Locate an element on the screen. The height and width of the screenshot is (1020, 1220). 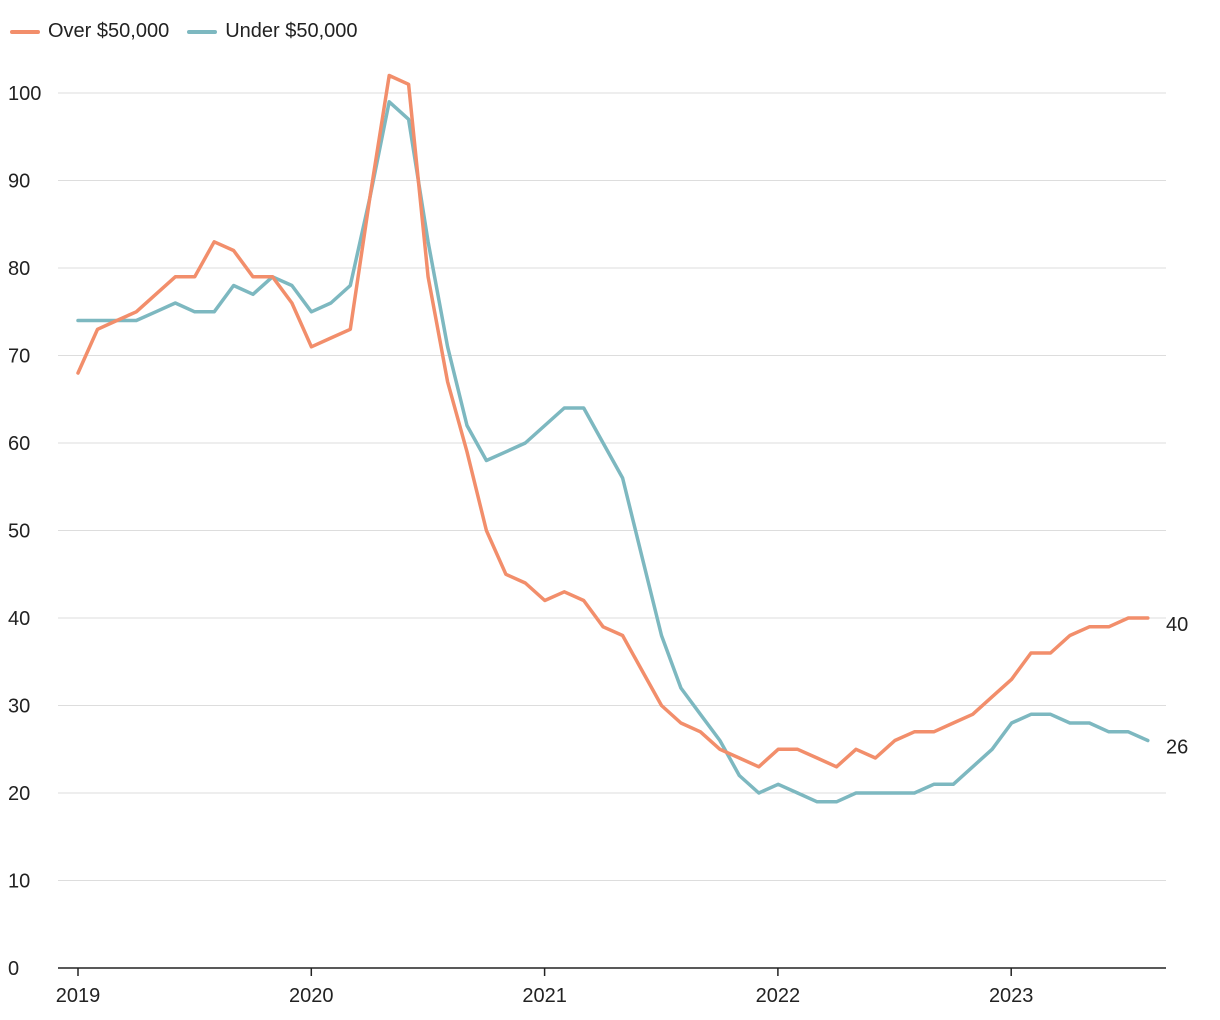
y-tick-label-60: 60 is located at coordinates (19, 444).